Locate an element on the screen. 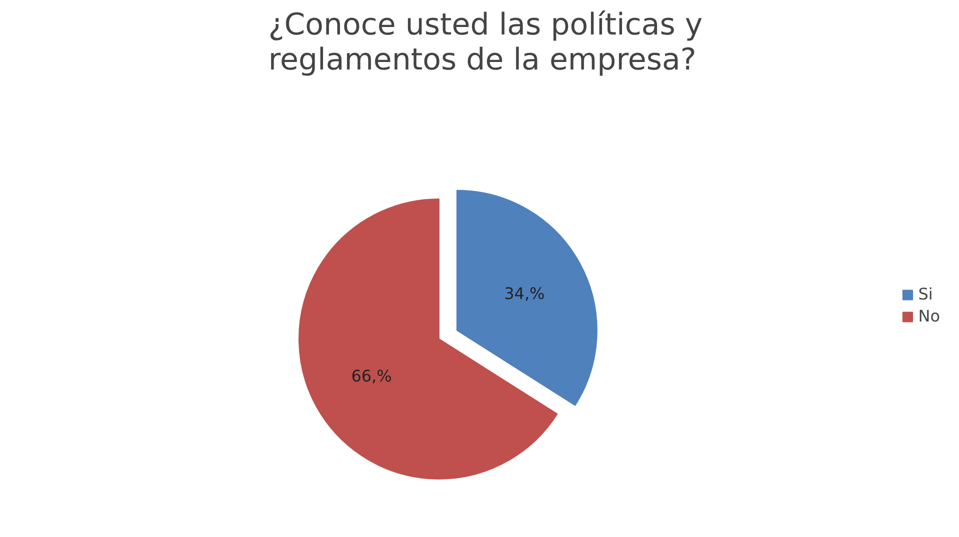  data-label: 34,% is located at coordinates (524, 293).